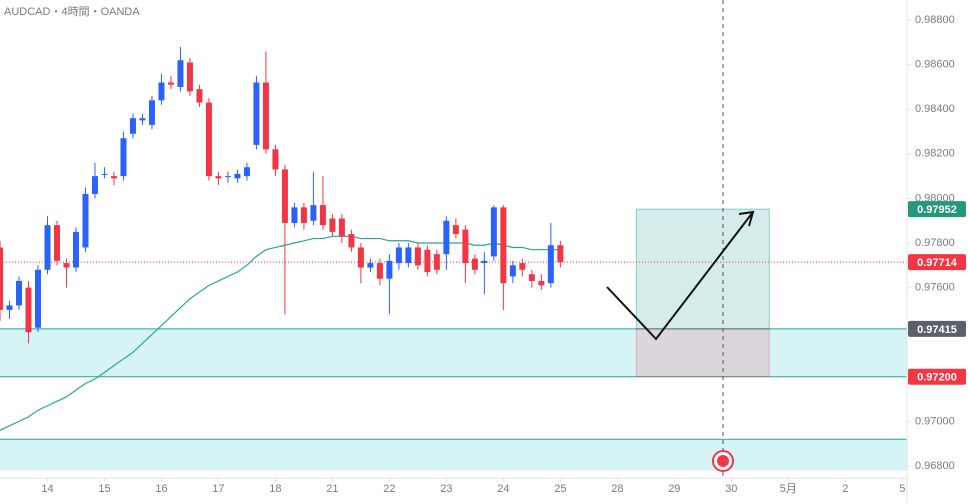  What do you see at coordinates (389, 489) in the screenshot?
I see `x-tick-label: 22` at bounding box center [389, 489].